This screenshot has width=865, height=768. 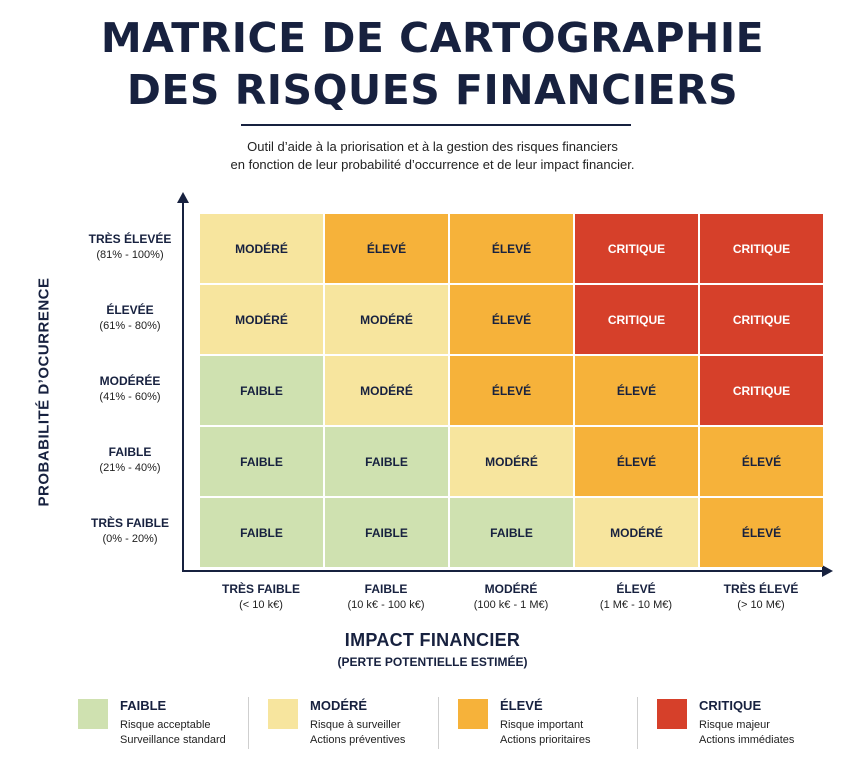 I want to click on row-label-name: MODÉRÉE, so click(x=130, y=381).